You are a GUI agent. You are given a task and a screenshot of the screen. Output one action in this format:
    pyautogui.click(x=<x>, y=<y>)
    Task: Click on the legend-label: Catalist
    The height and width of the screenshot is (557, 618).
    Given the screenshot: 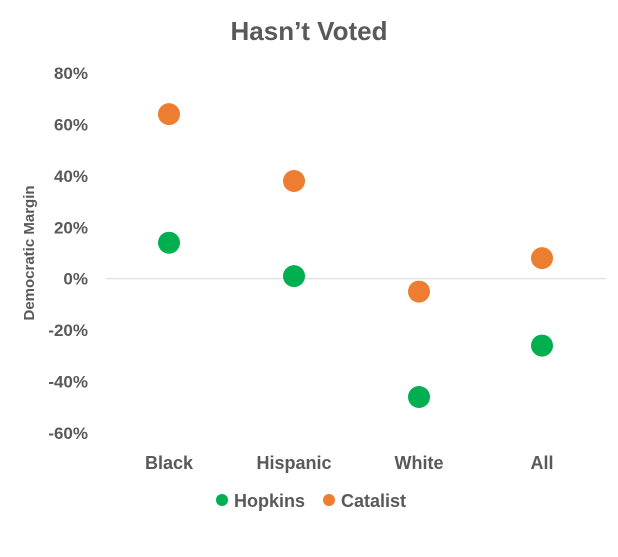 What is the action you would take?
    pyautogui.click(x=373, y=501)
    